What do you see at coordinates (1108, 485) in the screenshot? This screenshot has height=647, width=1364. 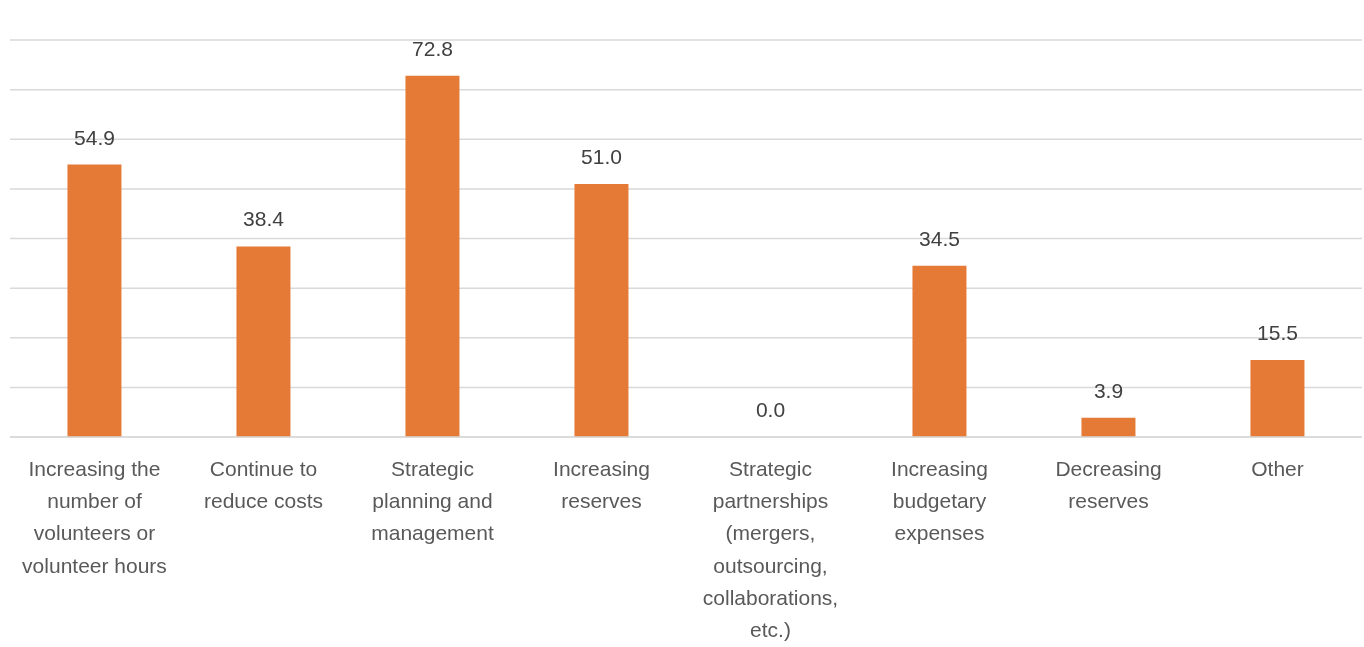 I see `x-tick-label: Decreasing reserves` at bounding box center [1108, 485].